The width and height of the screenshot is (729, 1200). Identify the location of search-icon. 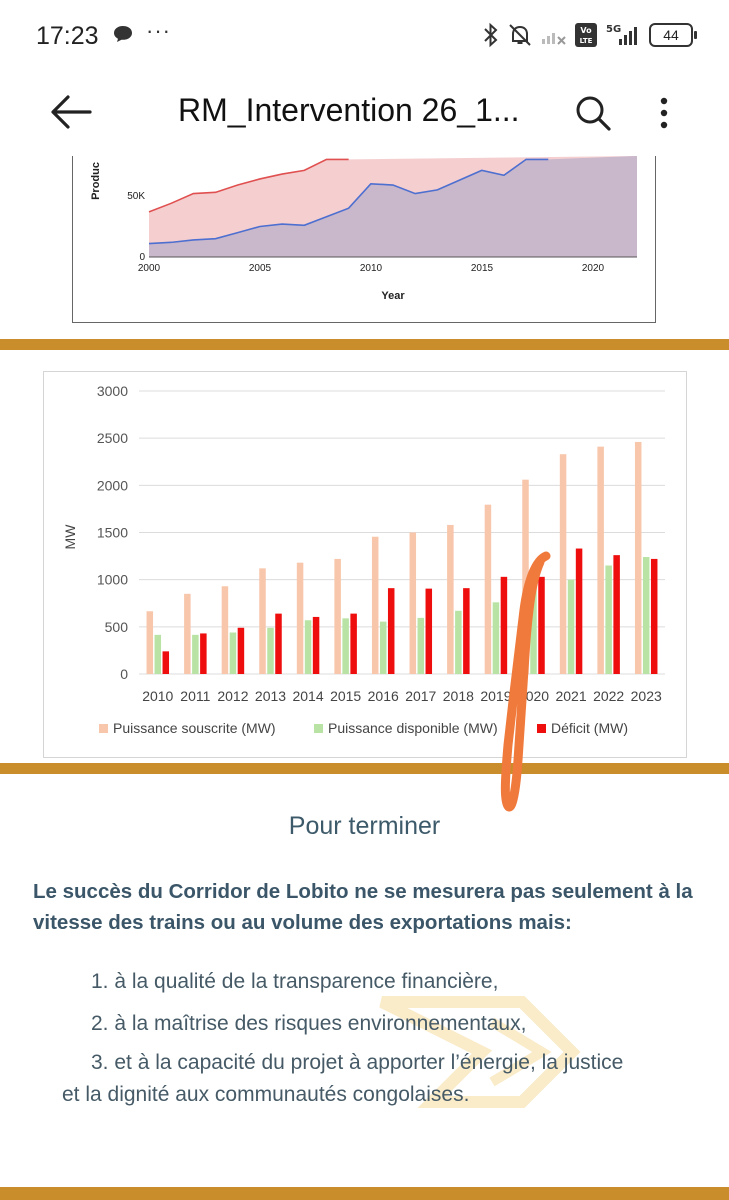
(593, 113).